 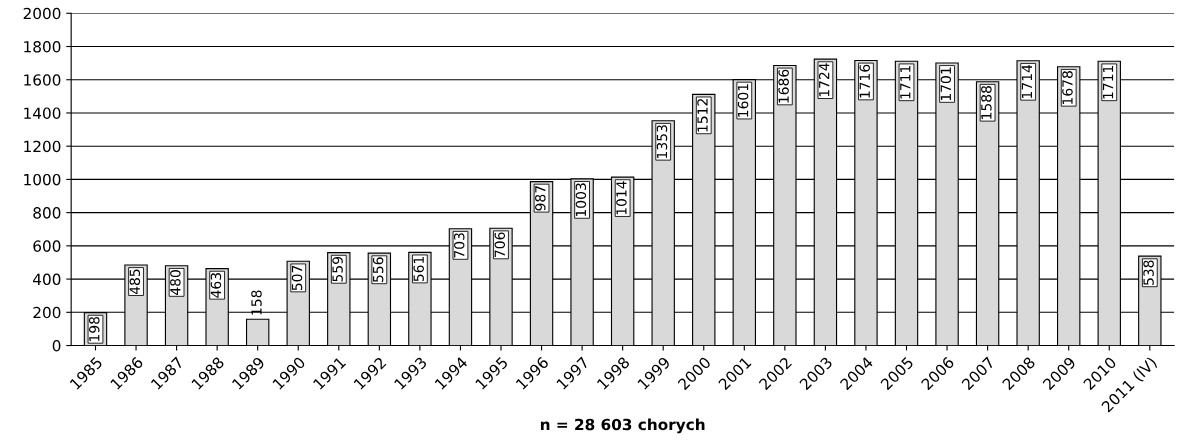 I want to click on data-label: 1588, so click(x=986, y=102).